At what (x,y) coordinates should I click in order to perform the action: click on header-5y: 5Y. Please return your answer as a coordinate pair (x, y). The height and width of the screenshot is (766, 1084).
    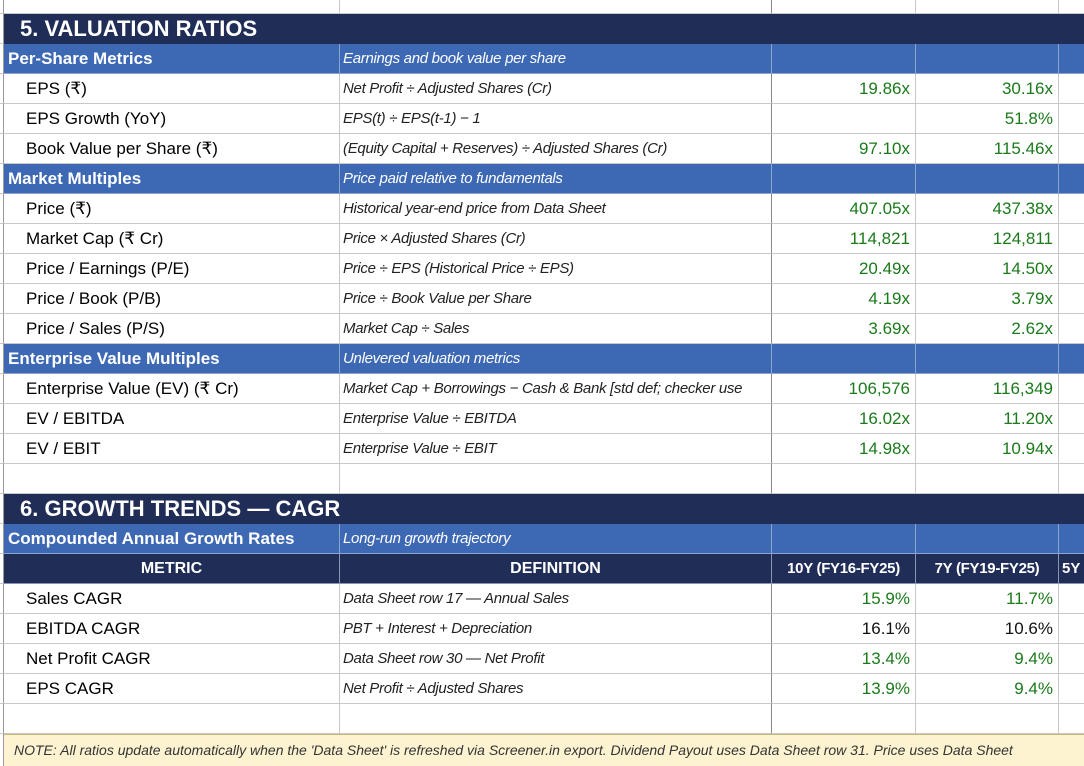
    Looking at the image, I should click on (1071, 569).